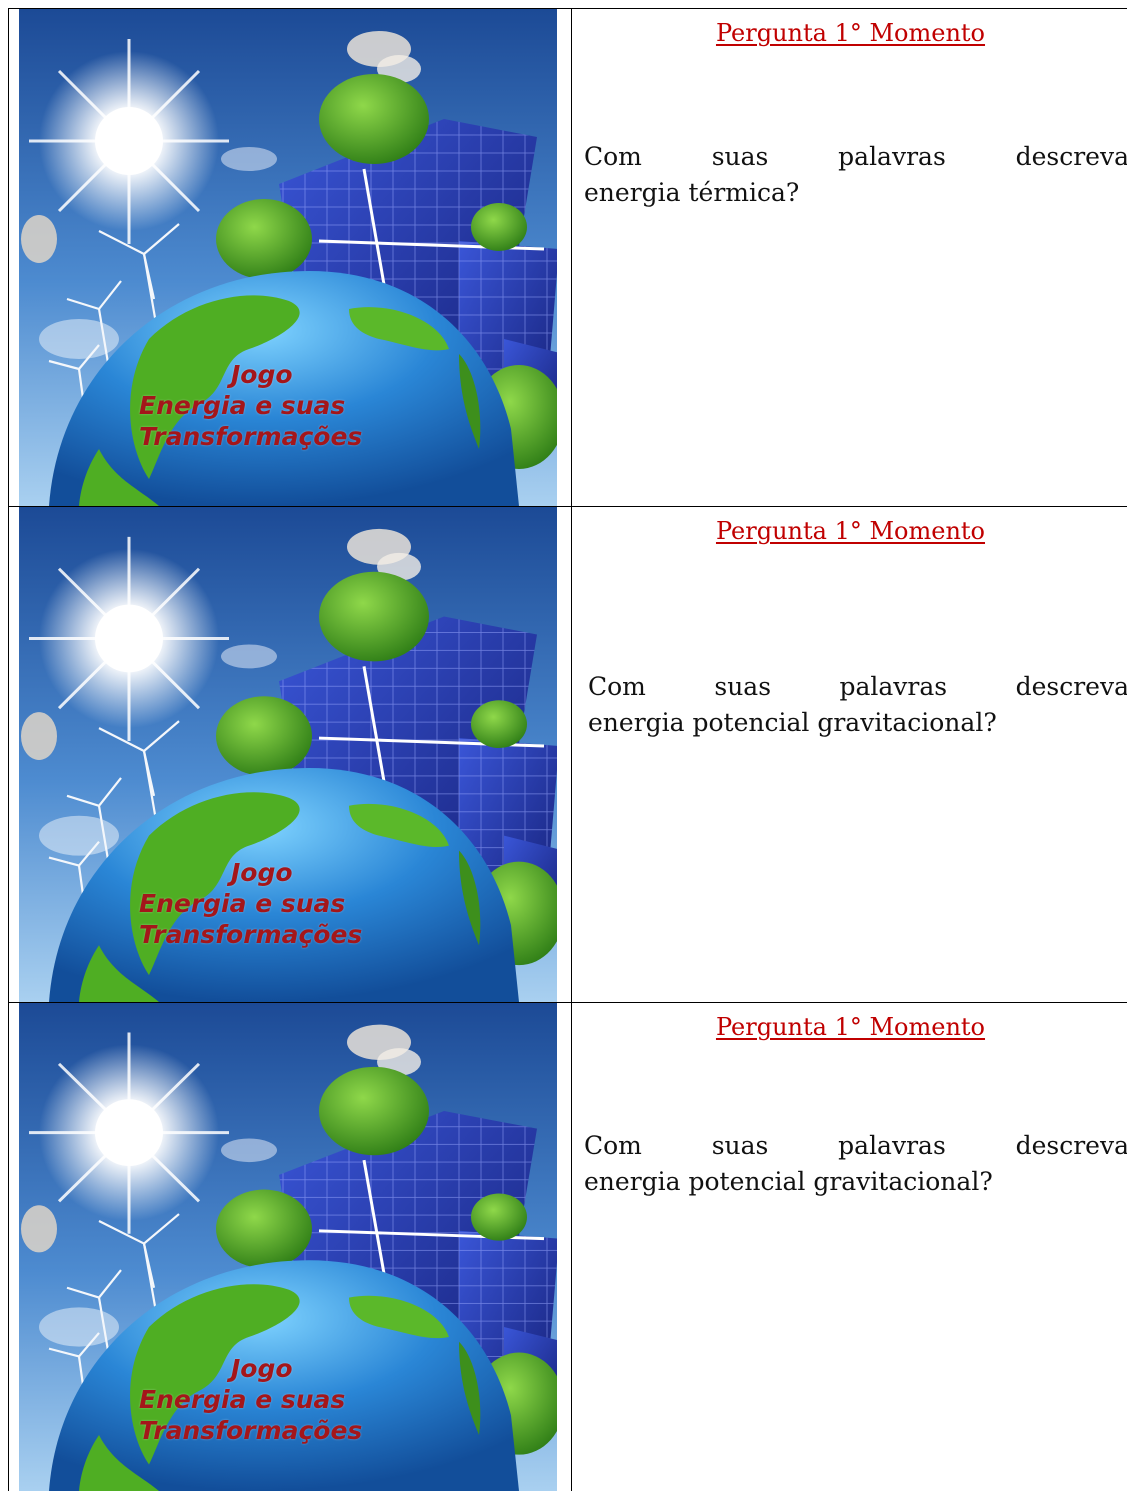 The width and height of the screenshot is (1127, 1501). Describe the element at coordinates (691, 192) in the screenshot. I see `question-rest: energia térmica?` at that location.